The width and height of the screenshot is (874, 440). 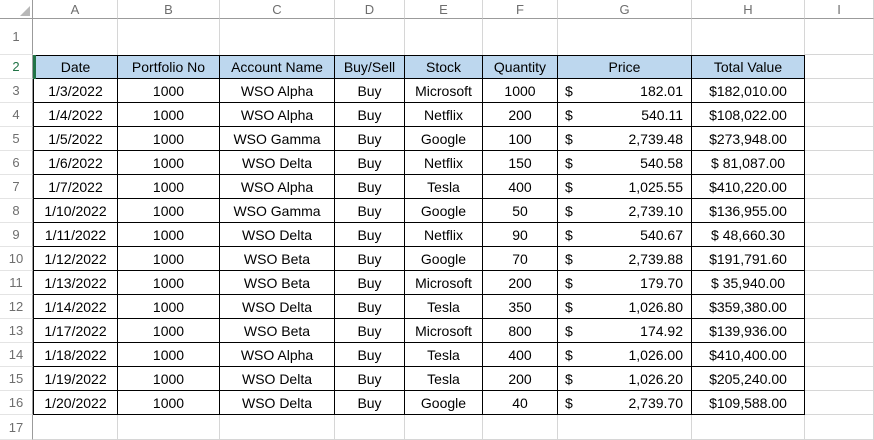 What do you see at coordinates (16, 307) in the screenshot?
I see `row-header: 12` at bounding box center [16, 307].